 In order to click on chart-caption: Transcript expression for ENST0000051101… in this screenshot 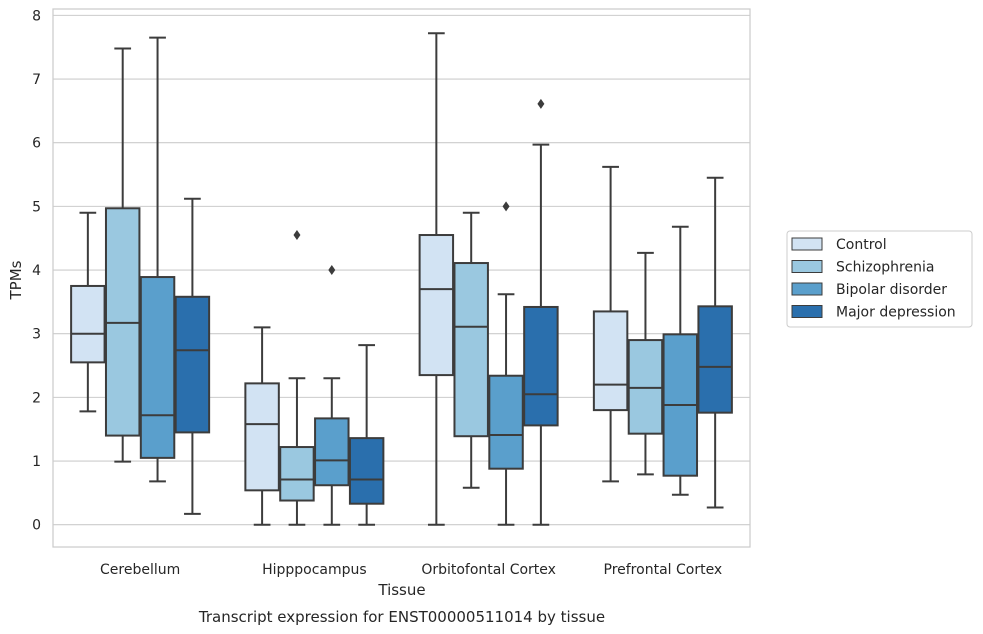, I will do `click(401, 617)`.